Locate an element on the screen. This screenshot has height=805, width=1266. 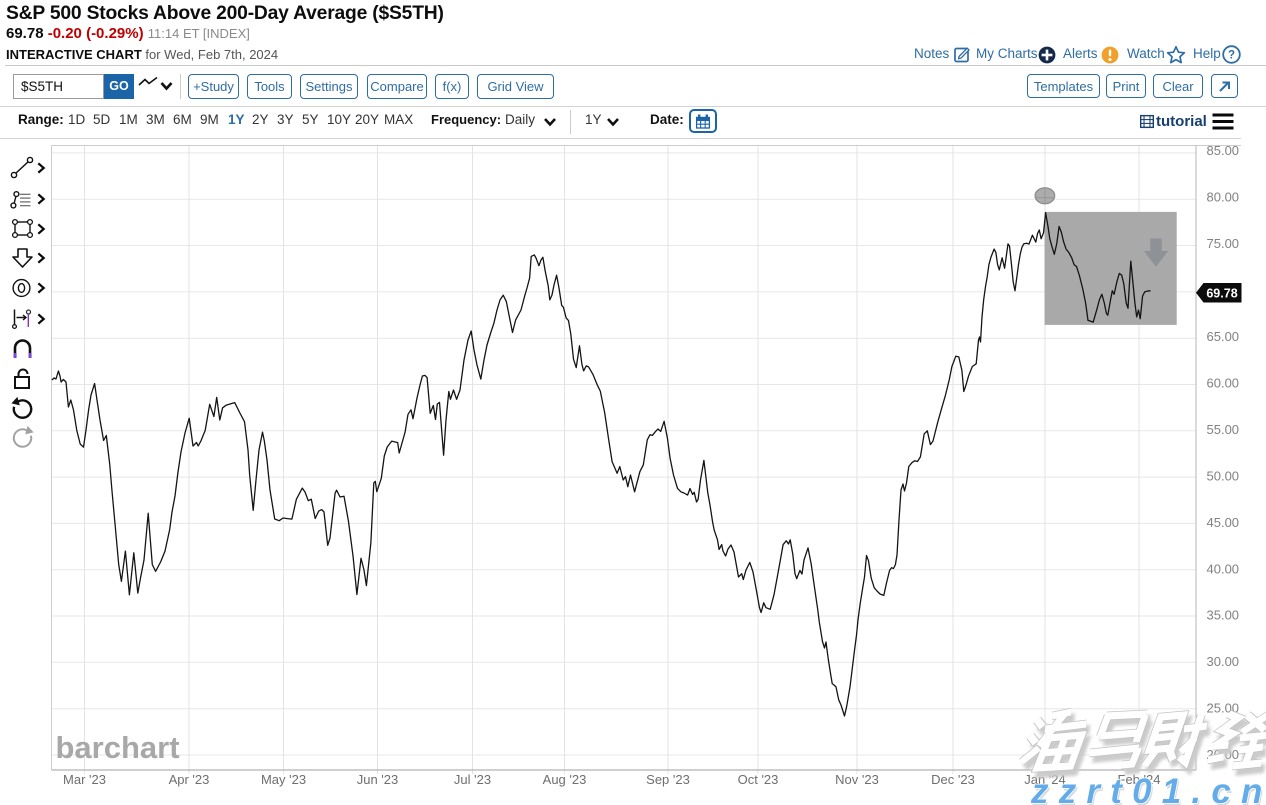
svg-text: 40.00 is located at coordinates (1223, 568).